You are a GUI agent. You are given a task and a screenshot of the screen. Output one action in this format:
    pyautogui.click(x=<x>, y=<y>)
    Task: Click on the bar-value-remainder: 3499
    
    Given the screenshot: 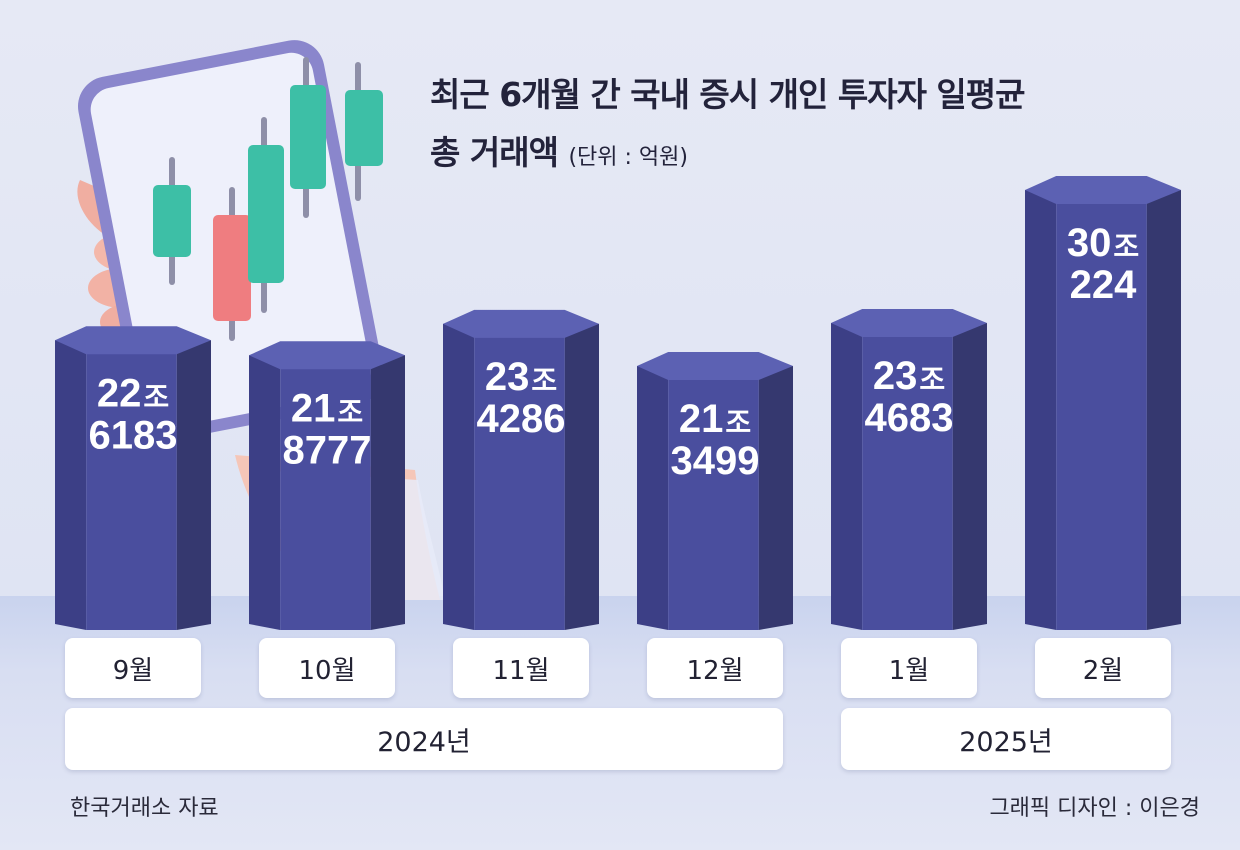 What is the action you would take?
    pyautogui.click(x=715, y=461)
    